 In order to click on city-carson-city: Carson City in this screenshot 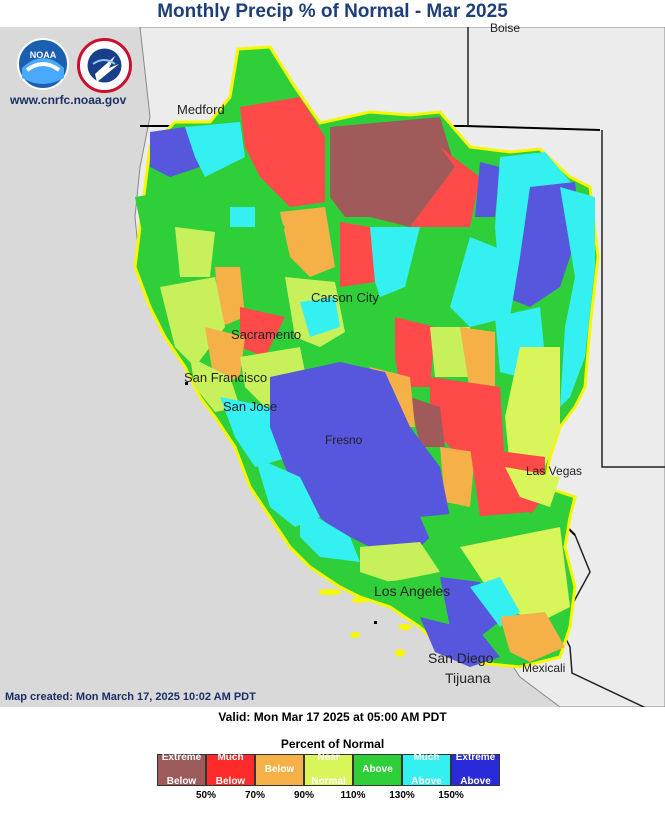, I will do `click(345, 297)`.